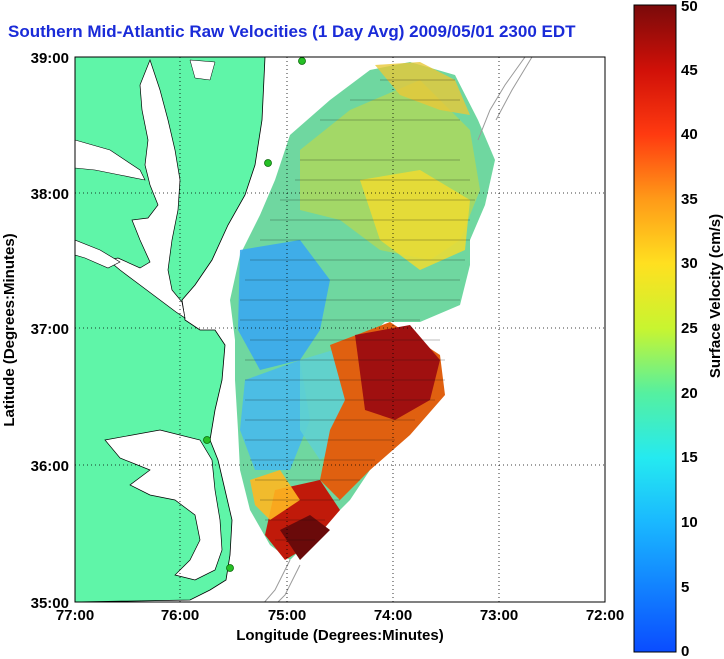 This screenshot has height=659, width=724. What do you see at coordinates (146, 188) in the screenshot?
I see `chesapeake-bay` at bounding box center [146, 188].